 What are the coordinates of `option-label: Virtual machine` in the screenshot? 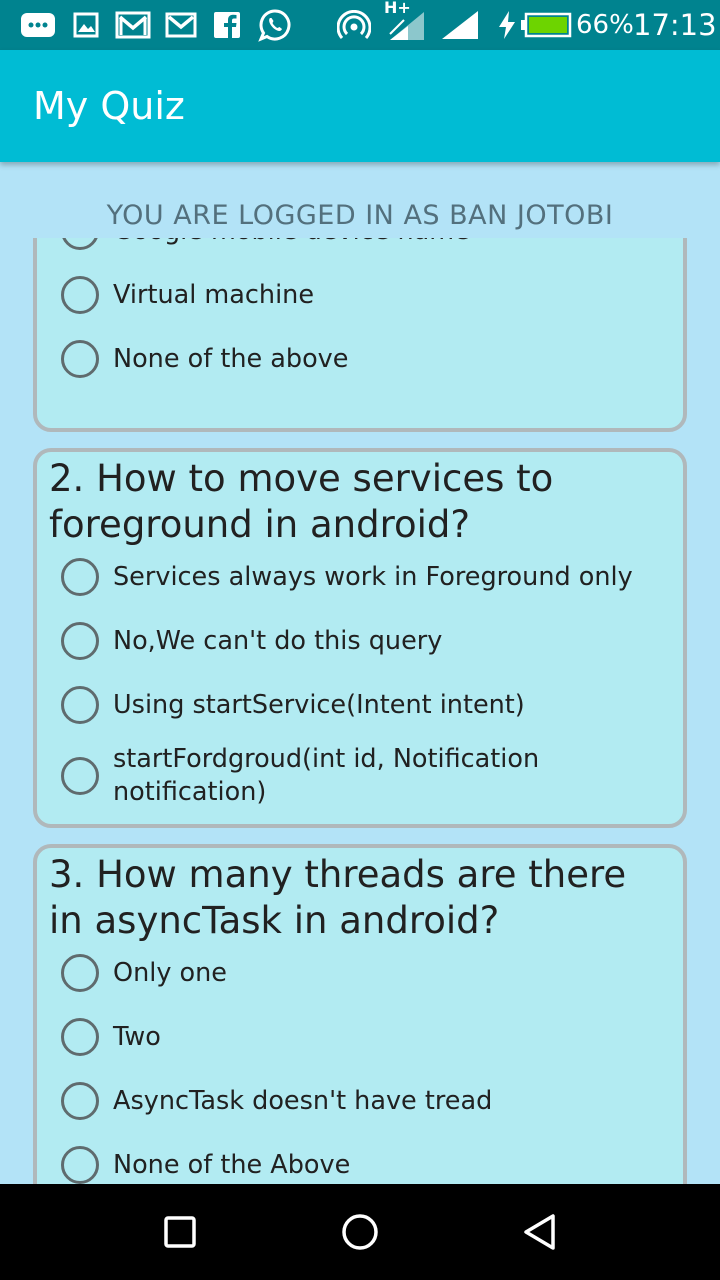 It's located at (214, 294).